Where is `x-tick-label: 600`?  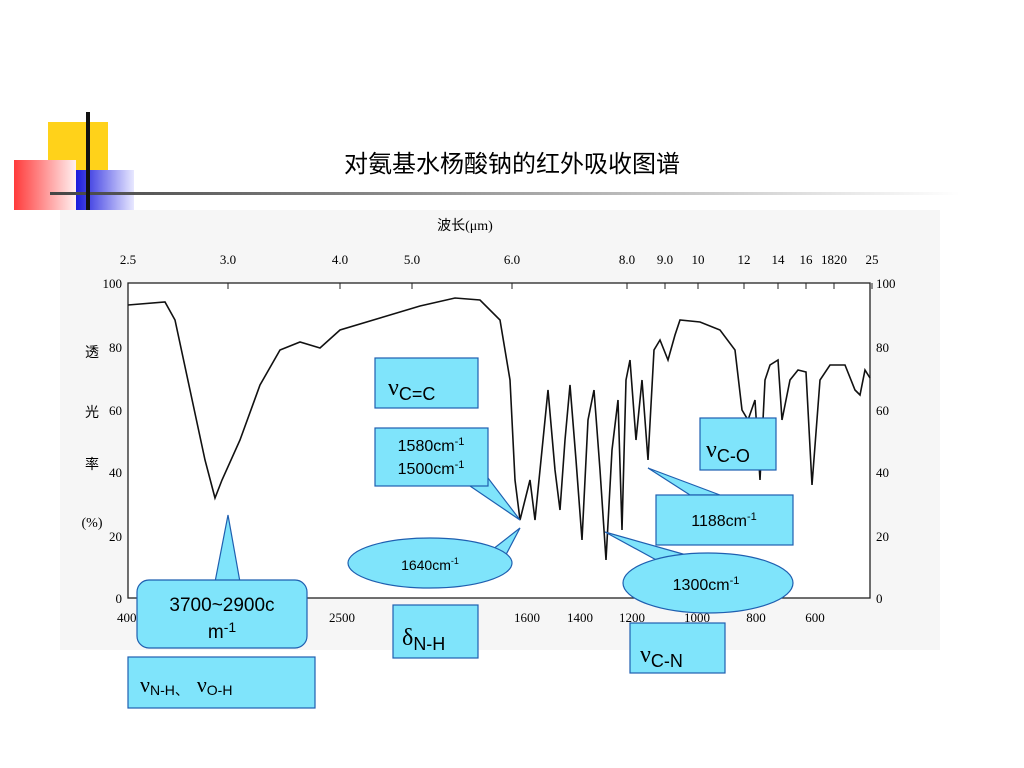 x-tick-label: 600 is located at coordinates (815, 617).